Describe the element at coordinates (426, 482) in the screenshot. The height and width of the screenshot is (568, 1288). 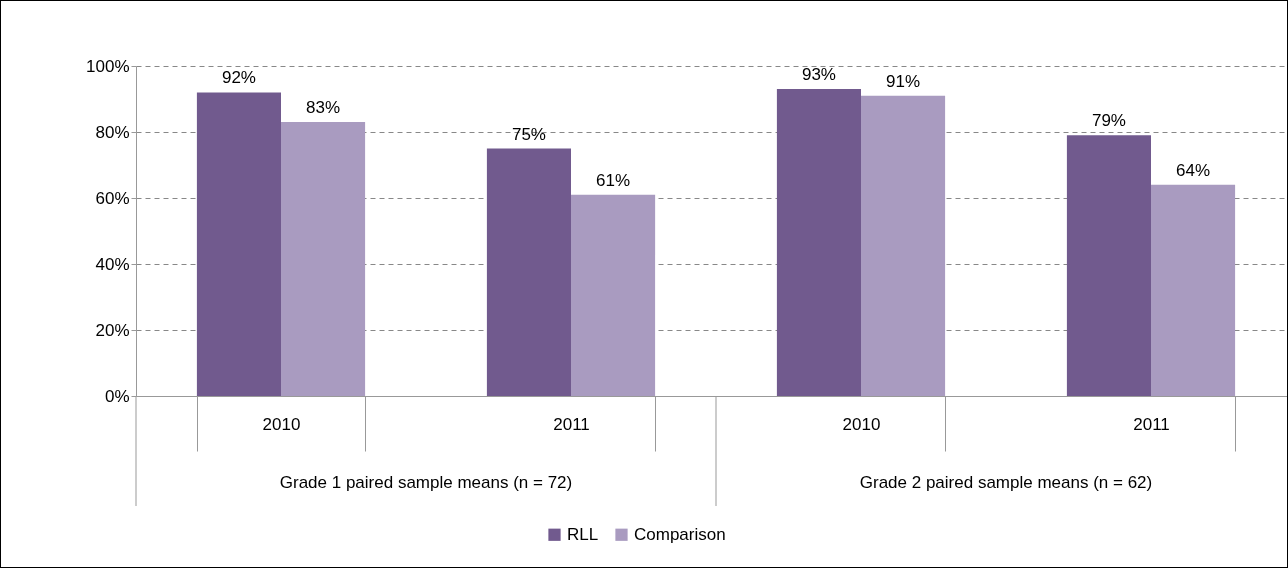
I see `text: Grade 1 paired sample means (n = 72)` at that location.